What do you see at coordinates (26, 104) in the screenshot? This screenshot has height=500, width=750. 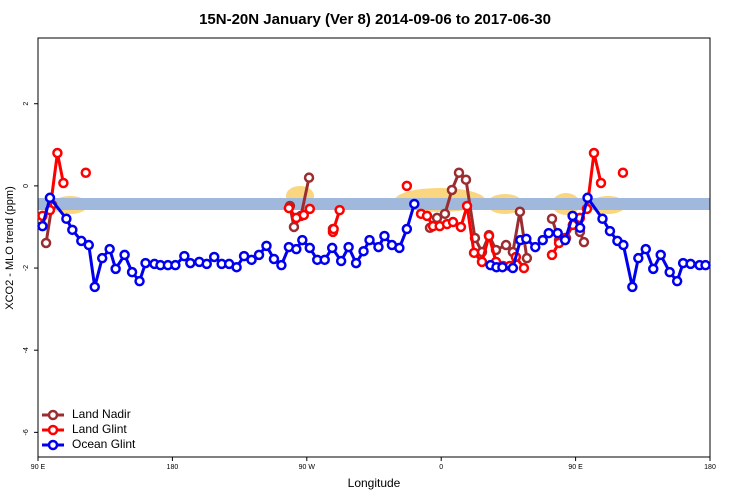 I see `y-tick-label: 2` at bounding box center [26, 104].